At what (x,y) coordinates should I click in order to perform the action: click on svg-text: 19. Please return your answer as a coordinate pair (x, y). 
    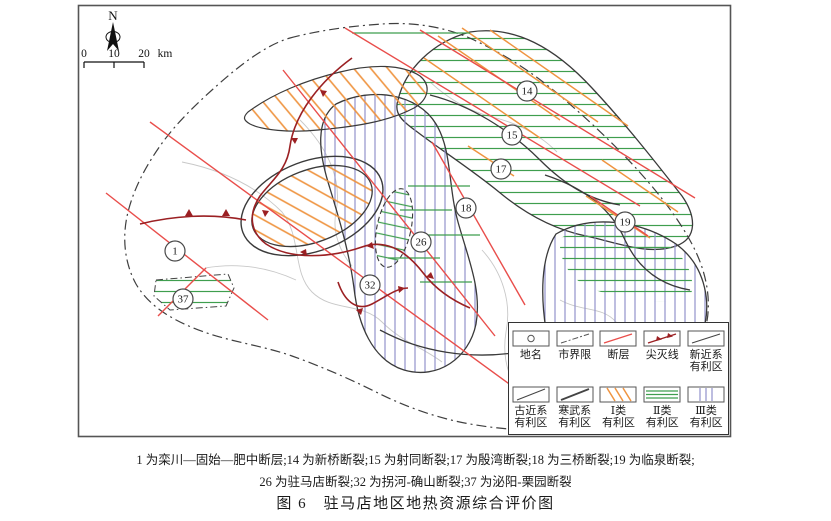
    Looking at the image, I should click on (626, 223).